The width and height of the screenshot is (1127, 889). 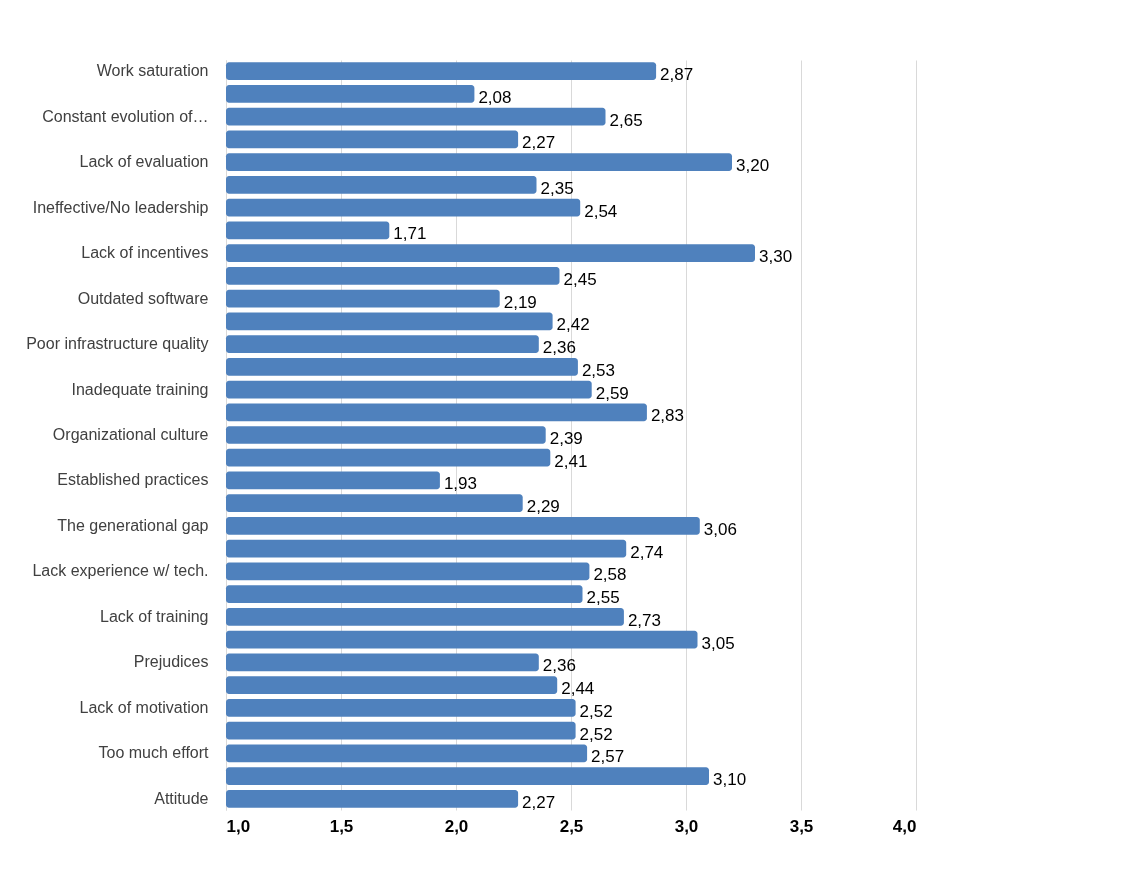 I want to click on x-tick-label: 1,0, so click(x=238, y=826).